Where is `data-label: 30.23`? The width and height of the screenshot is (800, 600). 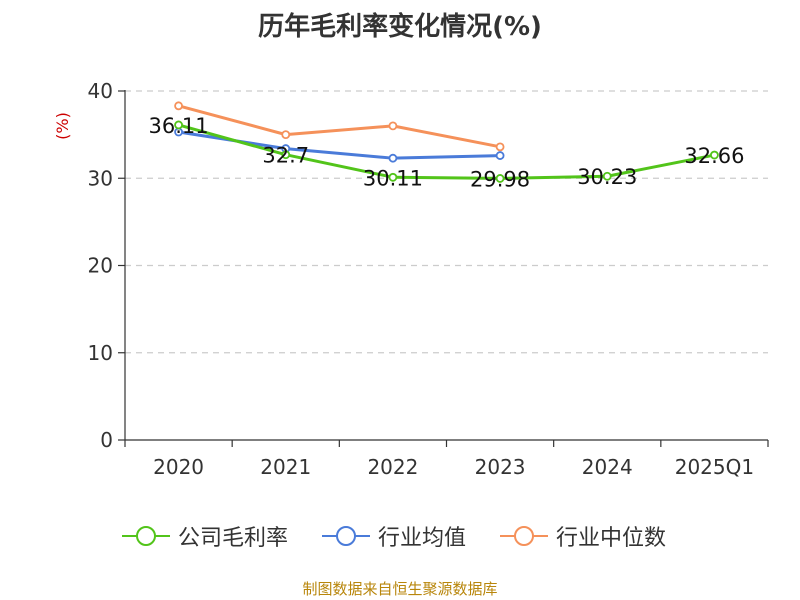
data-label: 30.23 is located at coordinates (607, 177).